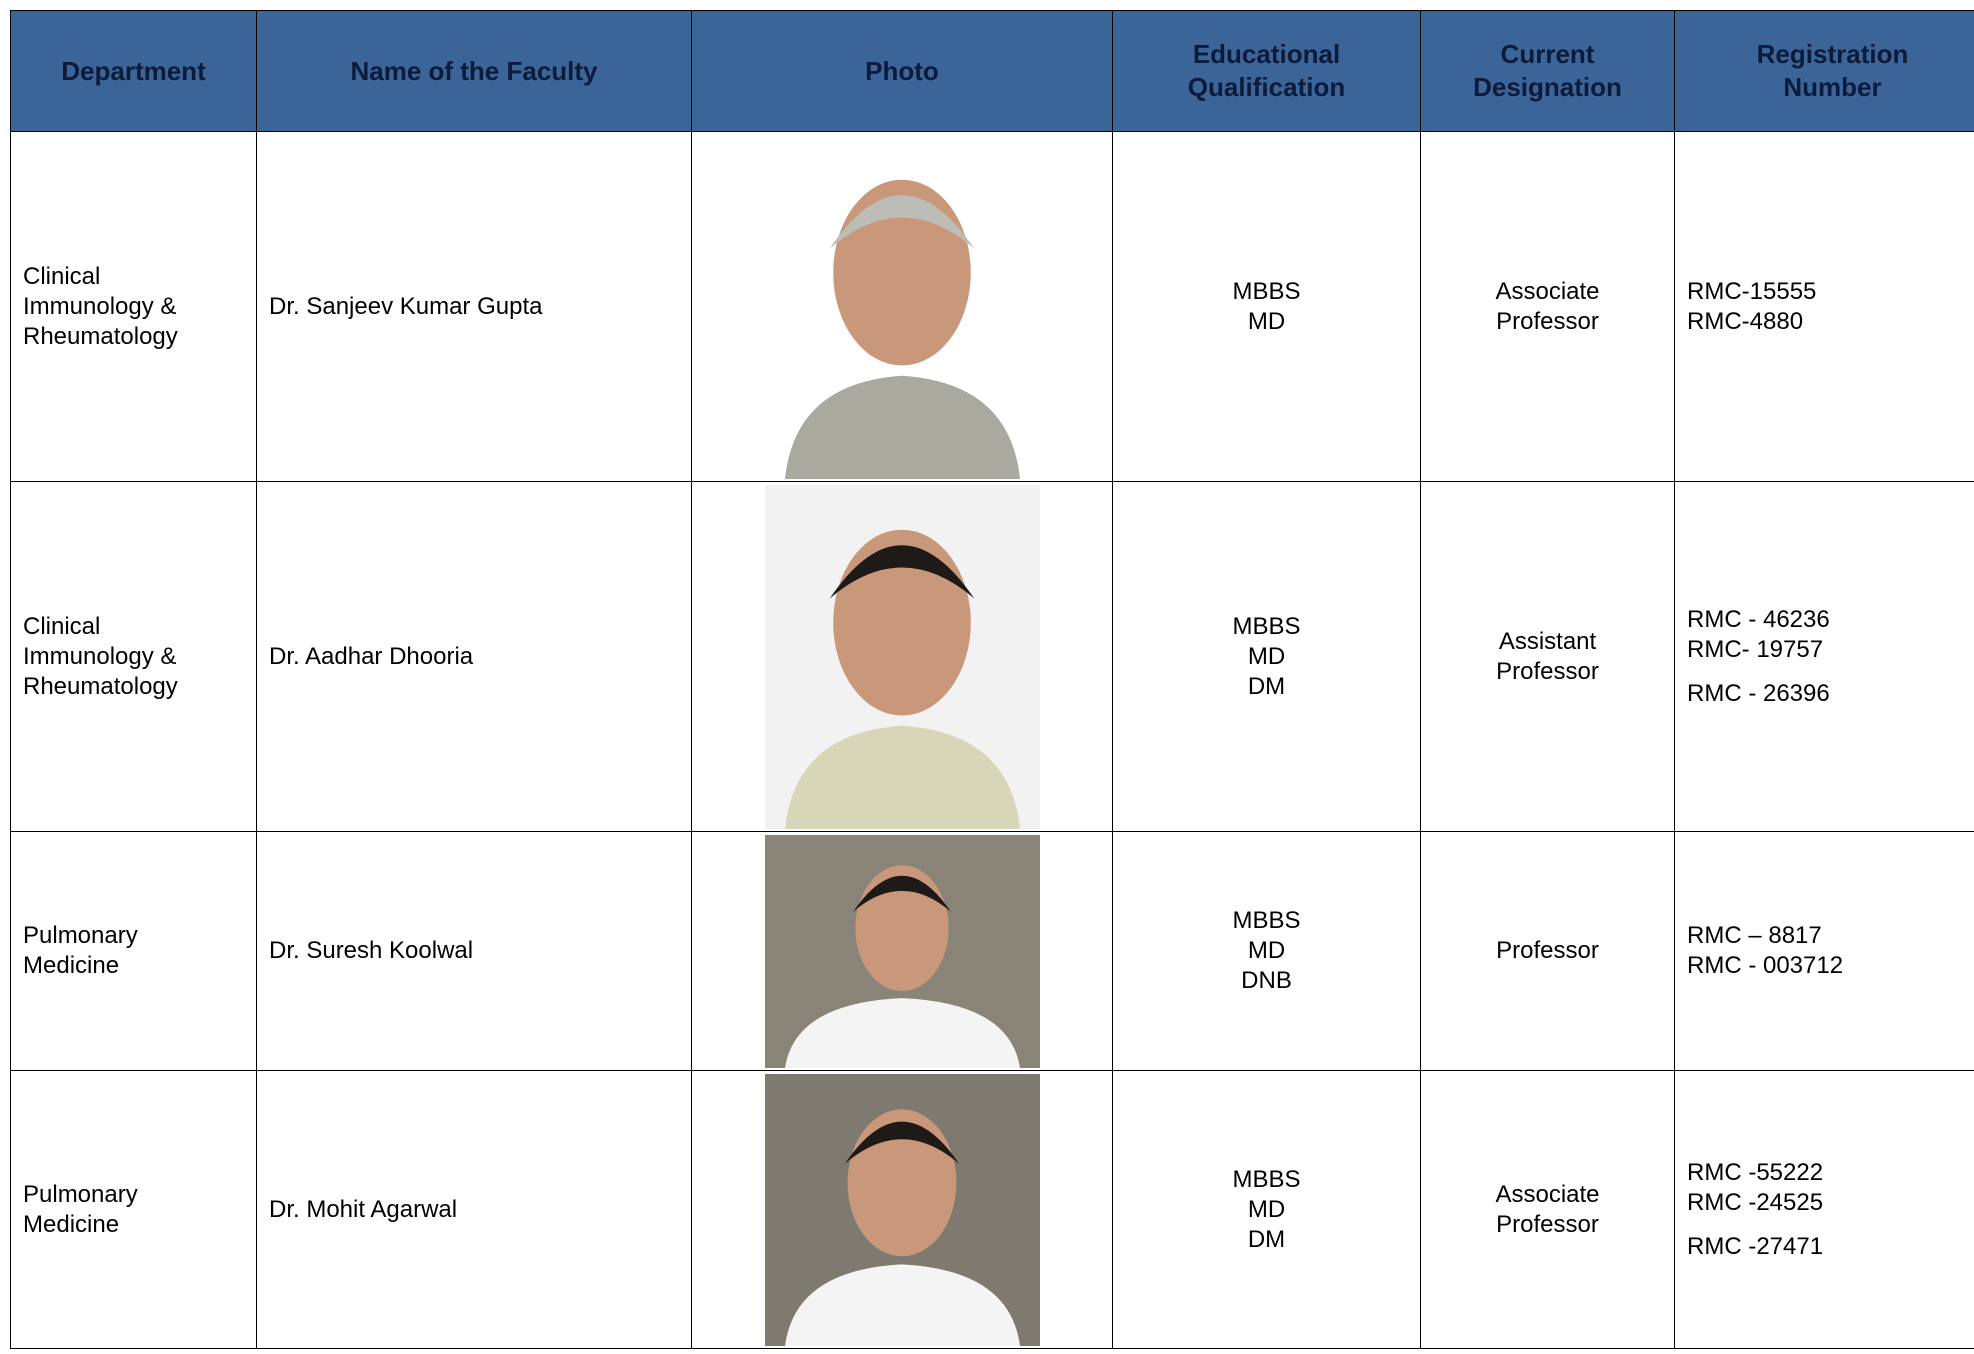  What do you see at coordinates (363, 1209) in the screenshot?
I see `faculty-name: Dr. Mohit Agarwal` at bounding box center [363, 1209].